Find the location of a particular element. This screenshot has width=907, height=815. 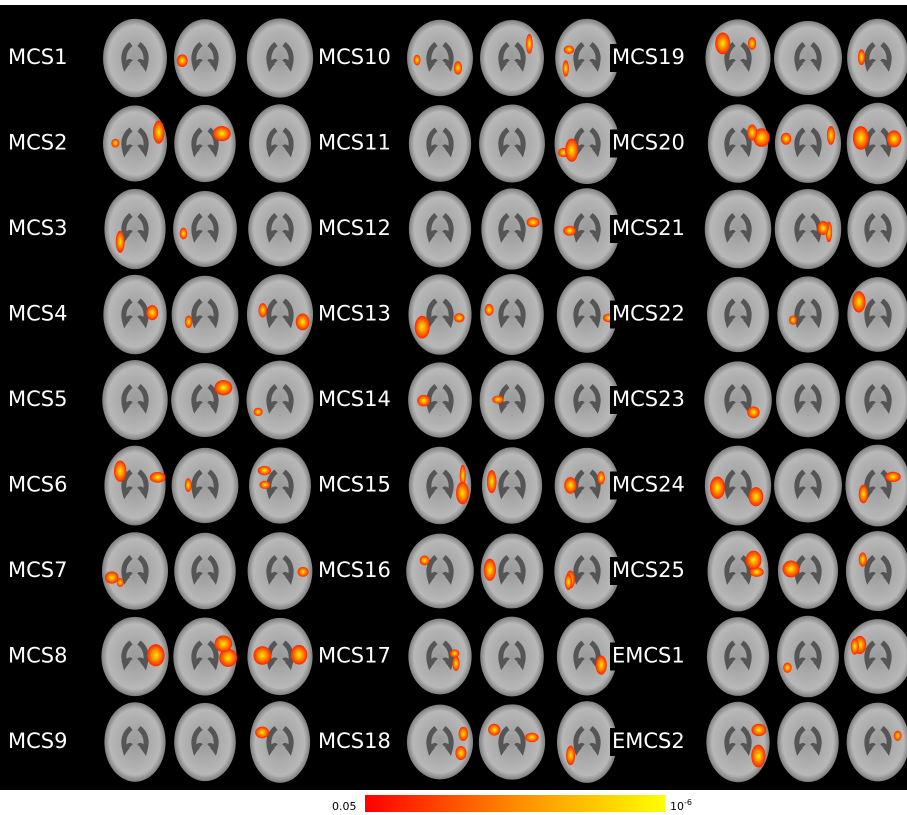

panel: MCS8 is located at coordinates (159, 656).